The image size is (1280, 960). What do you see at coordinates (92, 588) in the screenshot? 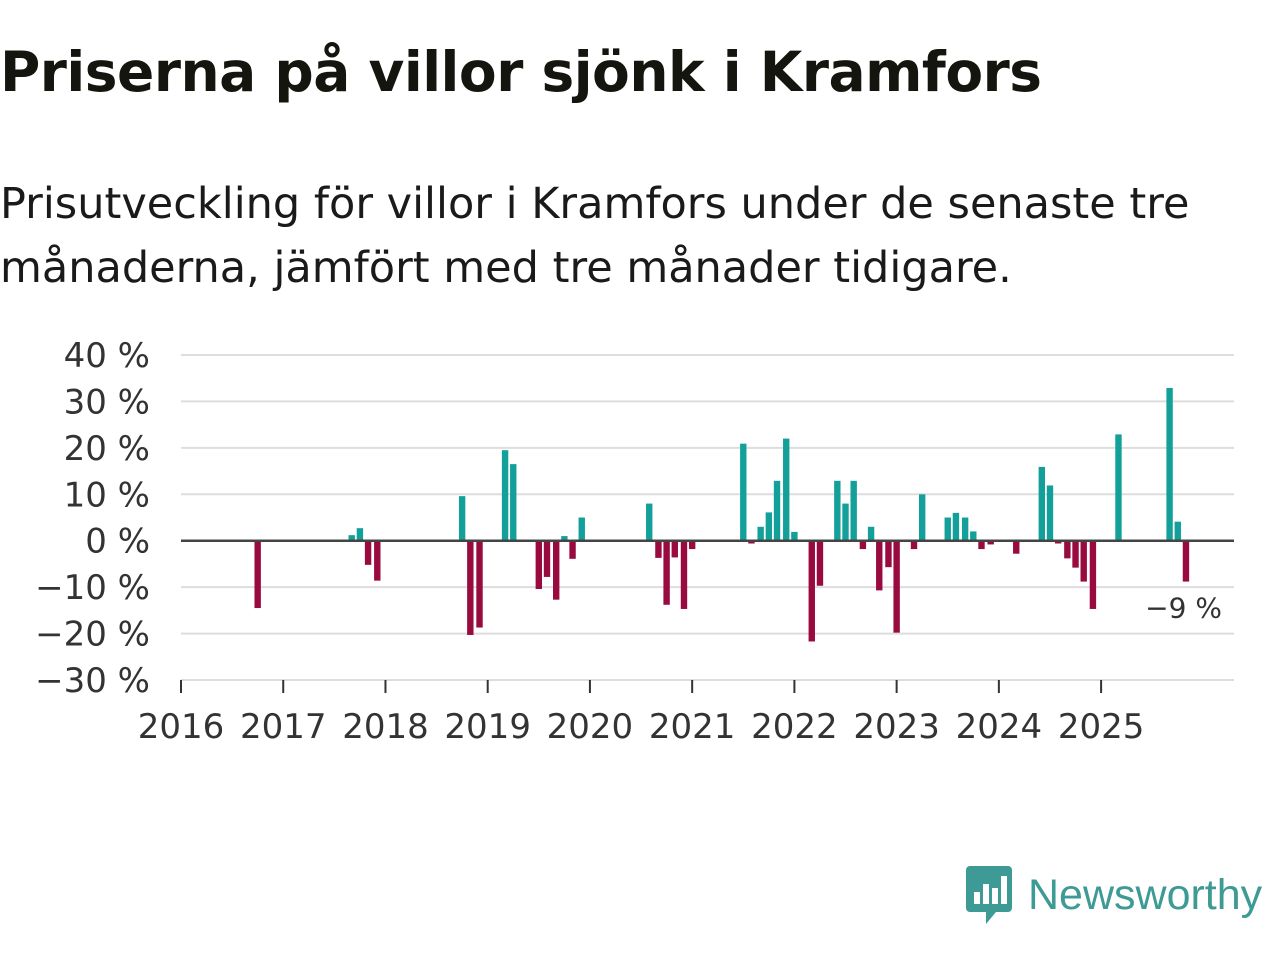
I see `y-tick-label: −10 %` at bounding box center [92, 588].